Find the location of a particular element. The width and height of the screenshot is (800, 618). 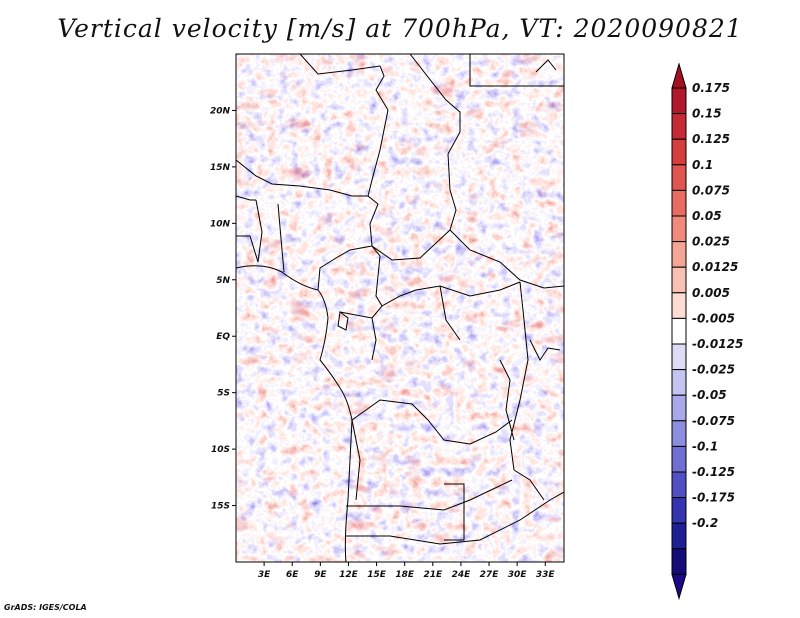

colorbar-label: 0.005 is located at coordinates (711, 293).